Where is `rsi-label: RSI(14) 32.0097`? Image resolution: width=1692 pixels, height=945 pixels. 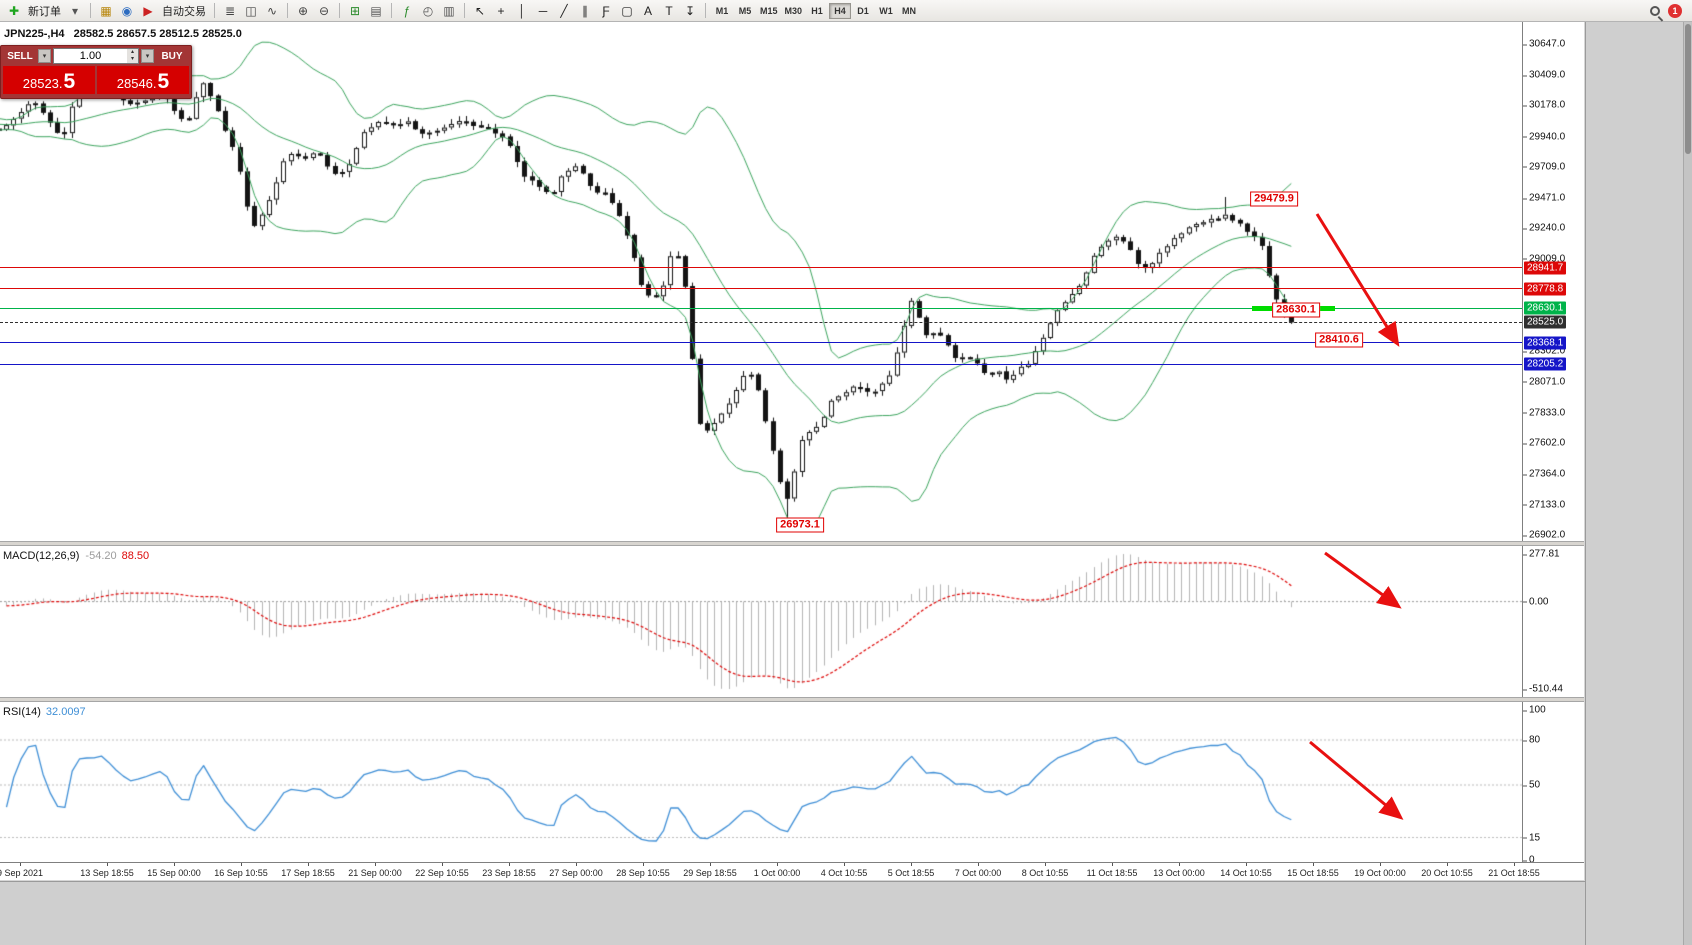
rsi-label: RSI(14) 32.0097 is located at coordinates (44, 712).